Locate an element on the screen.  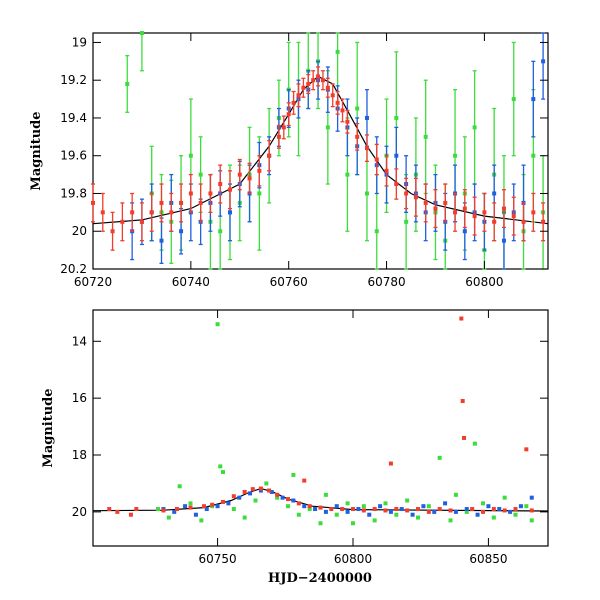
y-tick-label: 19.8 is located at coordinates (73, 193).